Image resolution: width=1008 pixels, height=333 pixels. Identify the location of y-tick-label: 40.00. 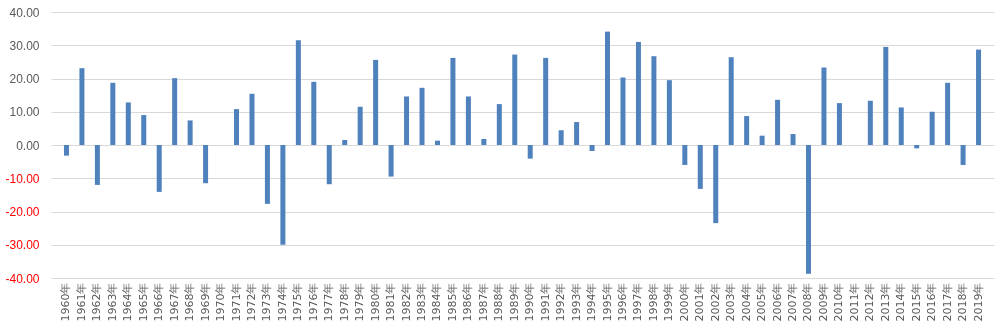
(24, 12).